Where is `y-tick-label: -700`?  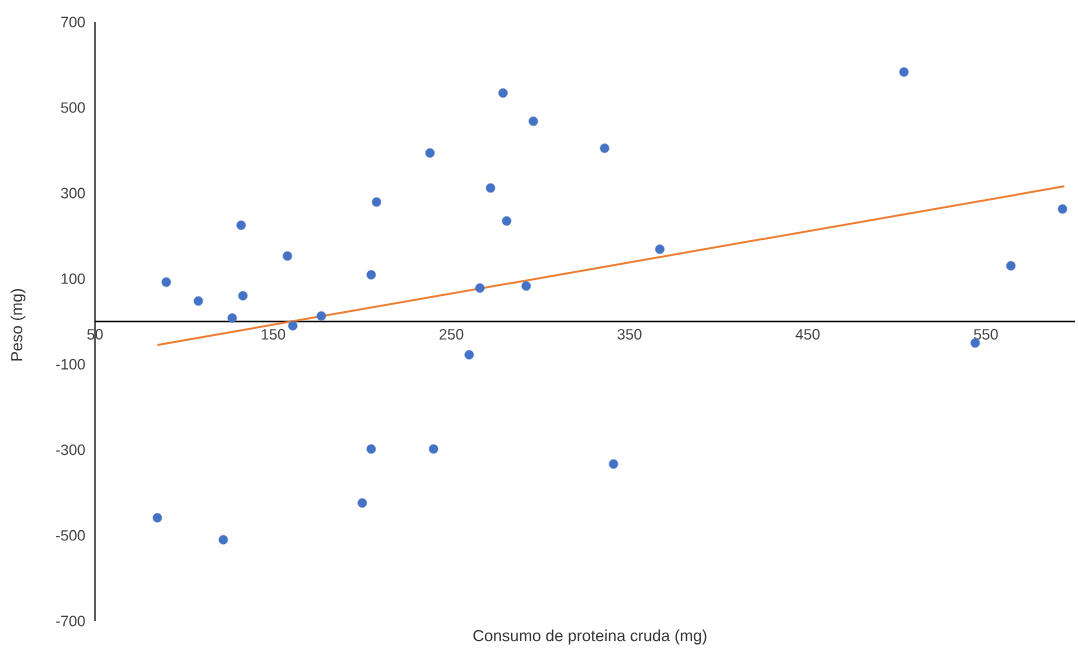 y-tick-label: -700 is located at coordinates (70, 621).